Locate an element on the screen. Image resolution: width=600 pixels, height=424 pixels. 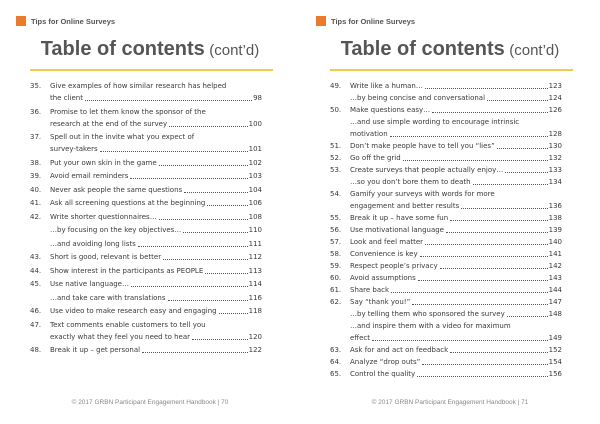
toc-entry: …and avoiding long lists 111 is located at coordinates (146, 244).